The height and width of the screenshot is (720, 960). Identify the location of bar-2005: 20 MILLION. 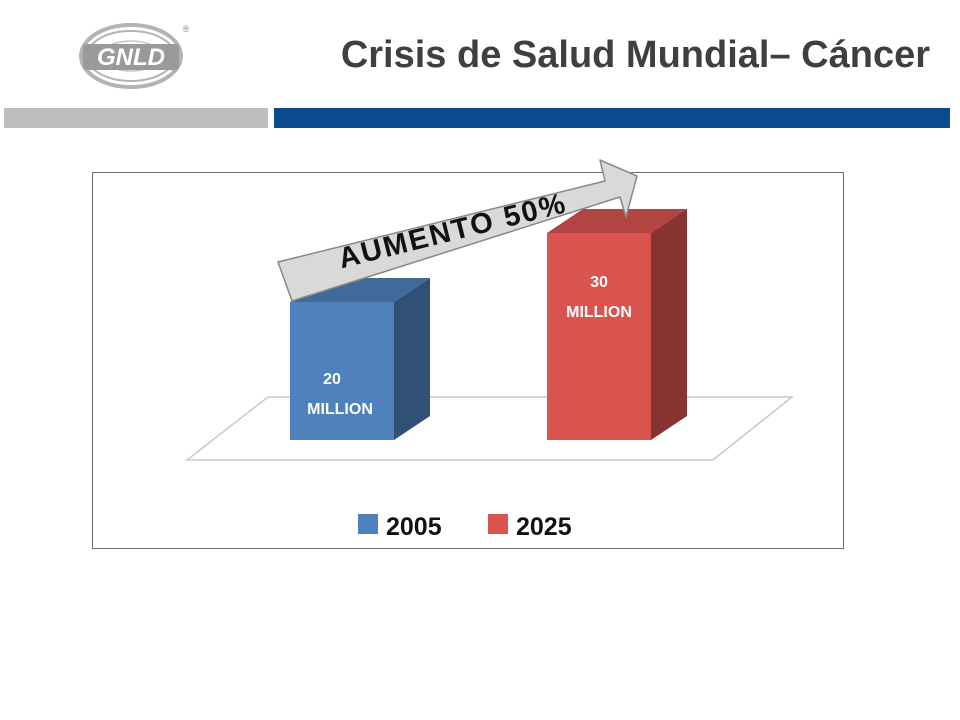
(360, 359).